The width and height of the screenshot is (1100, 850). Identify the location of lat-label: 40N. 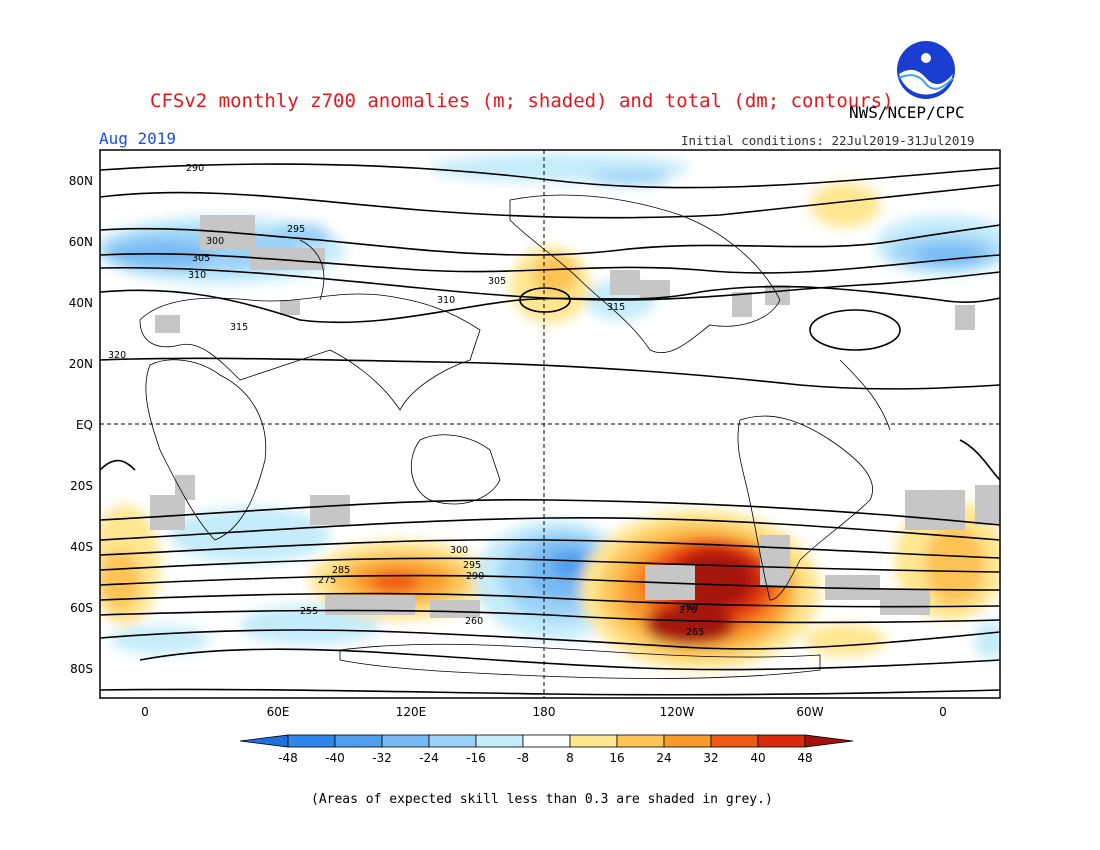
(81, 303).